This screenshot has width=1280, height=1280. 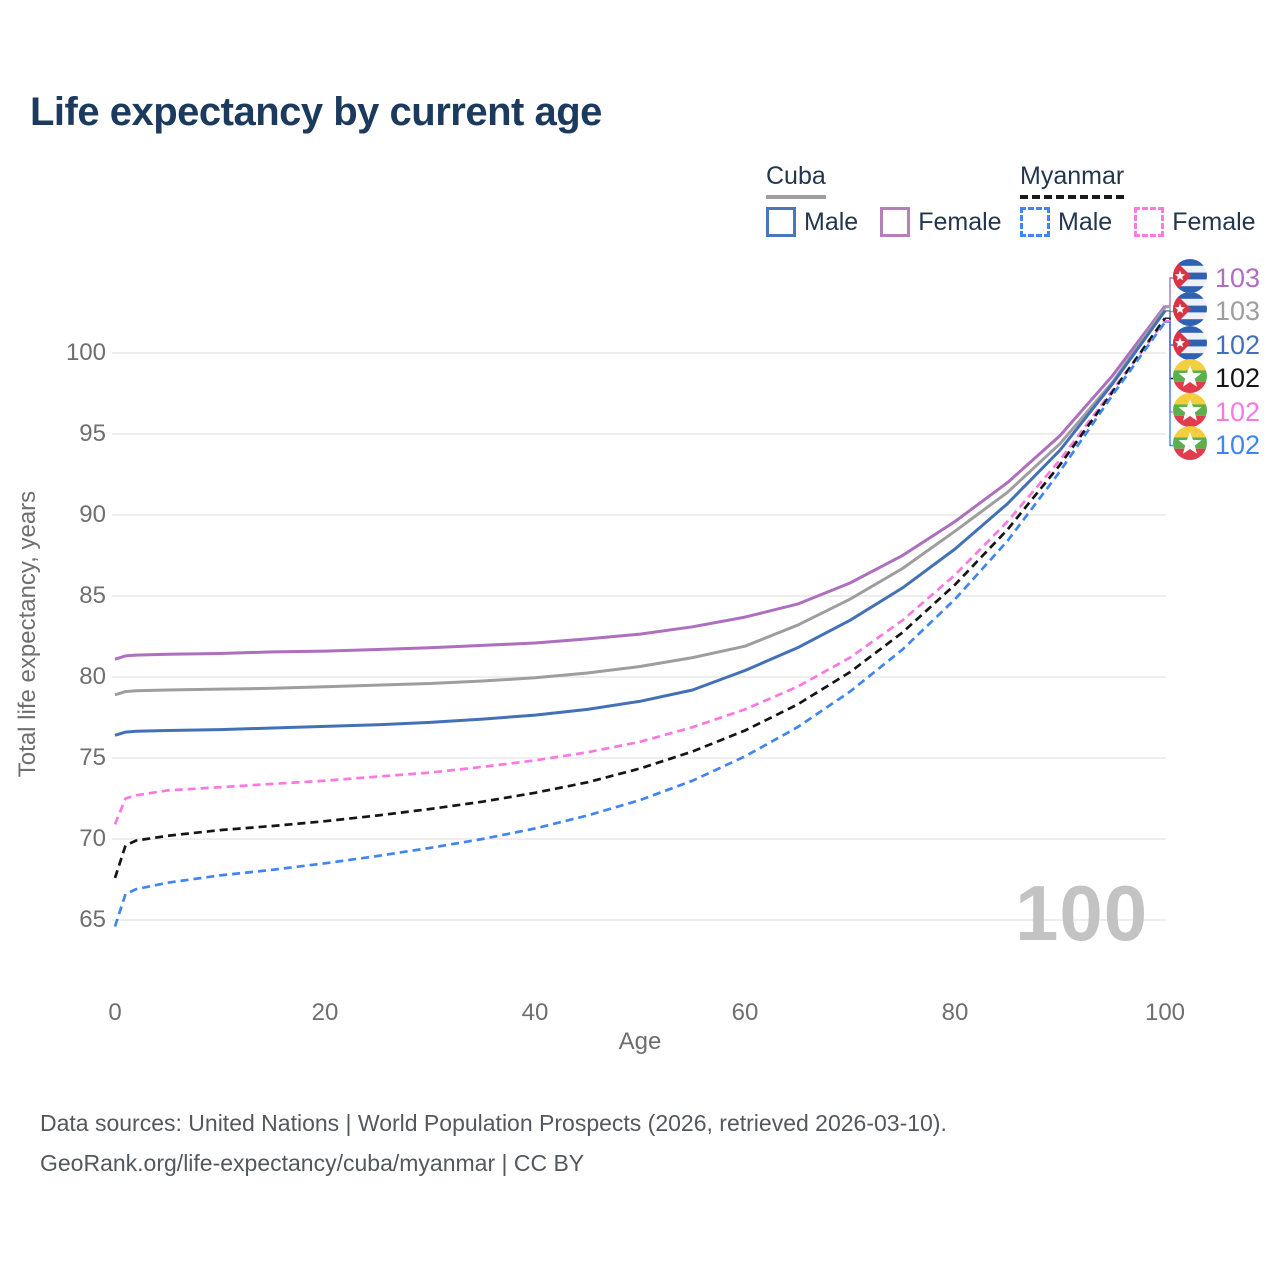 I want to click on x-tick-label: 0, so click(x=115, y=1012).